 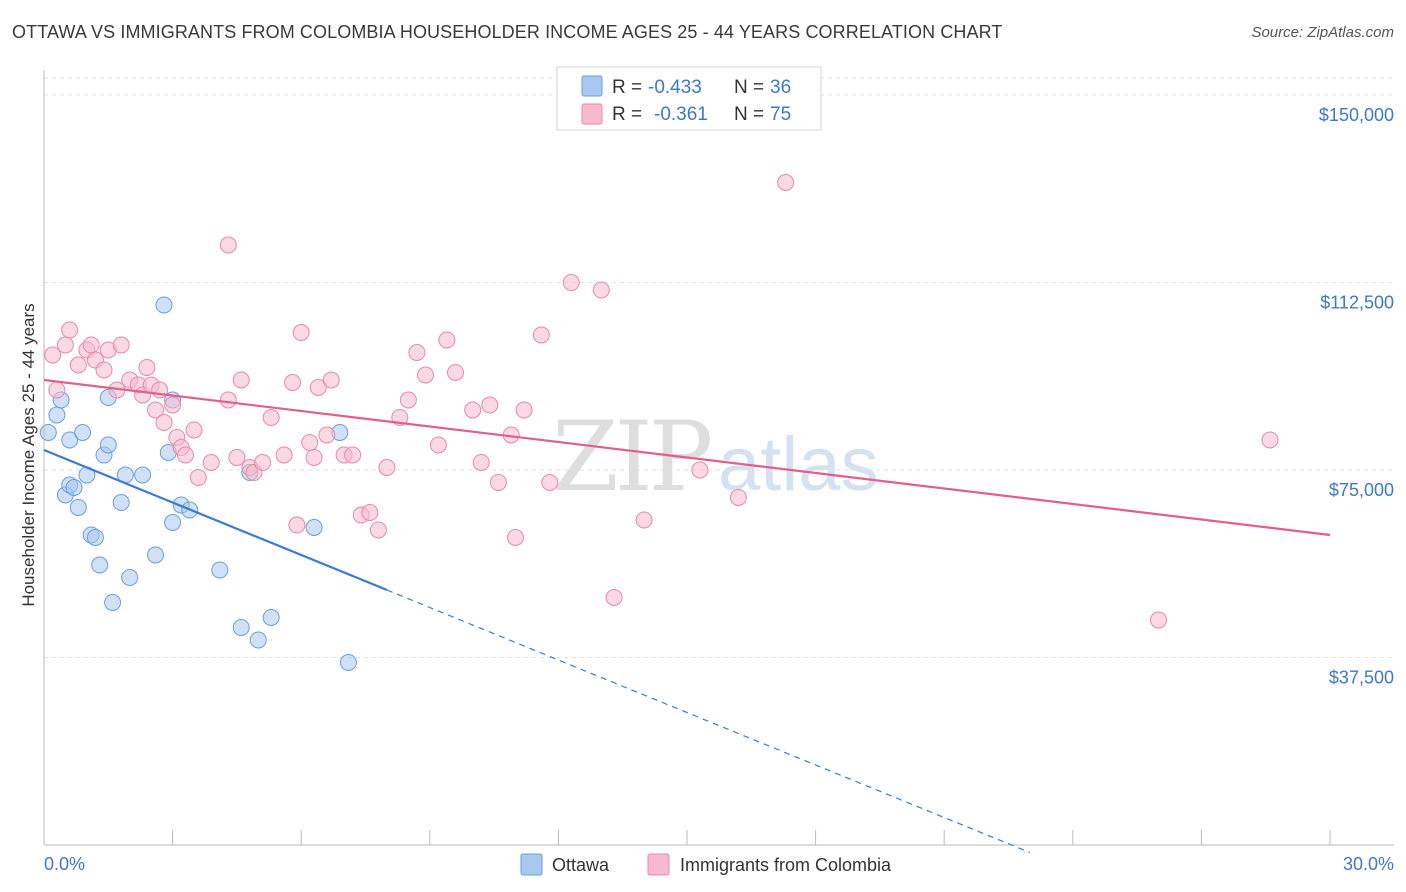 I want to click on legend-n-label-ottawa: N =, so click(x=749, y=87).